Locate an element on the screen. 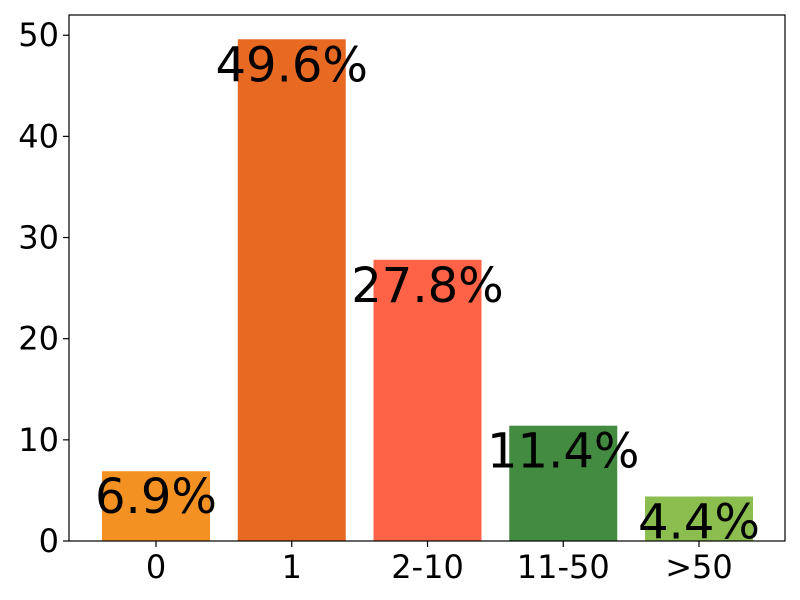 This screenshot has height=600, width=800. data-label-4: 4.4% is located at coordinates (699, 522).